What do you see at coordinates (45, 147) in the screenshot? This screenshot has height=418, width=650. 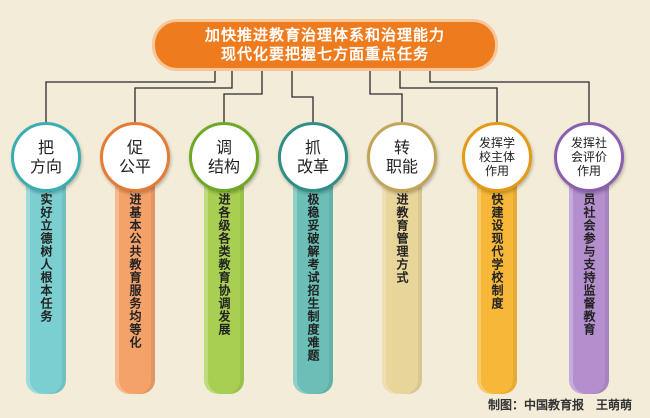 I see `pillar-title-line: 把` at bounding box center [45, 147].